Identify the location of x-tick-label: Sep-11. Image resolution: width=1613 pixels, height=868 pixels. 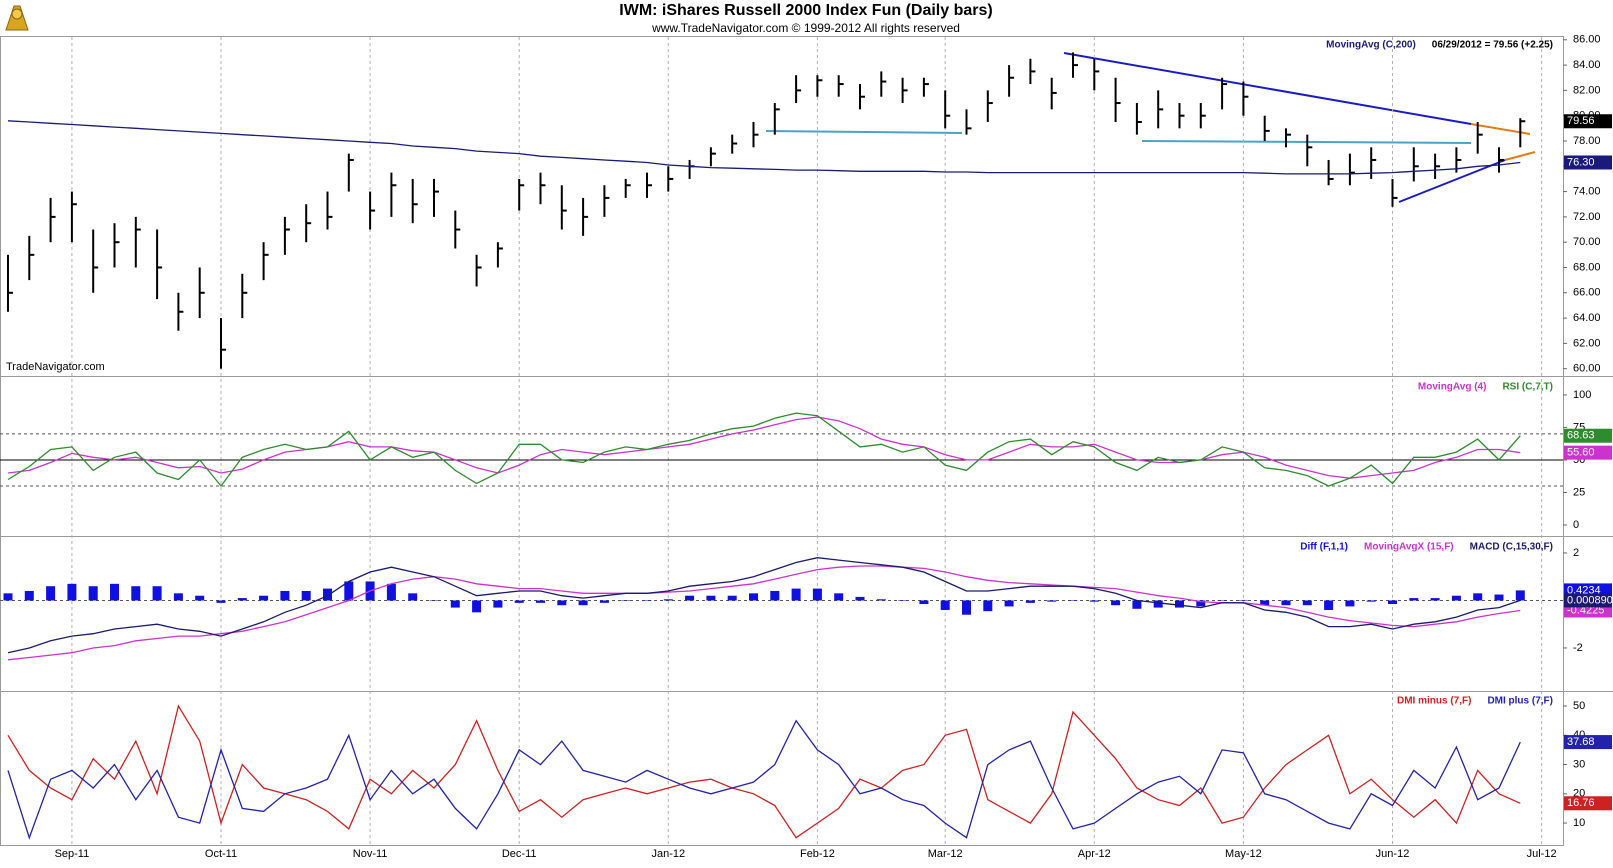
(72, 854).